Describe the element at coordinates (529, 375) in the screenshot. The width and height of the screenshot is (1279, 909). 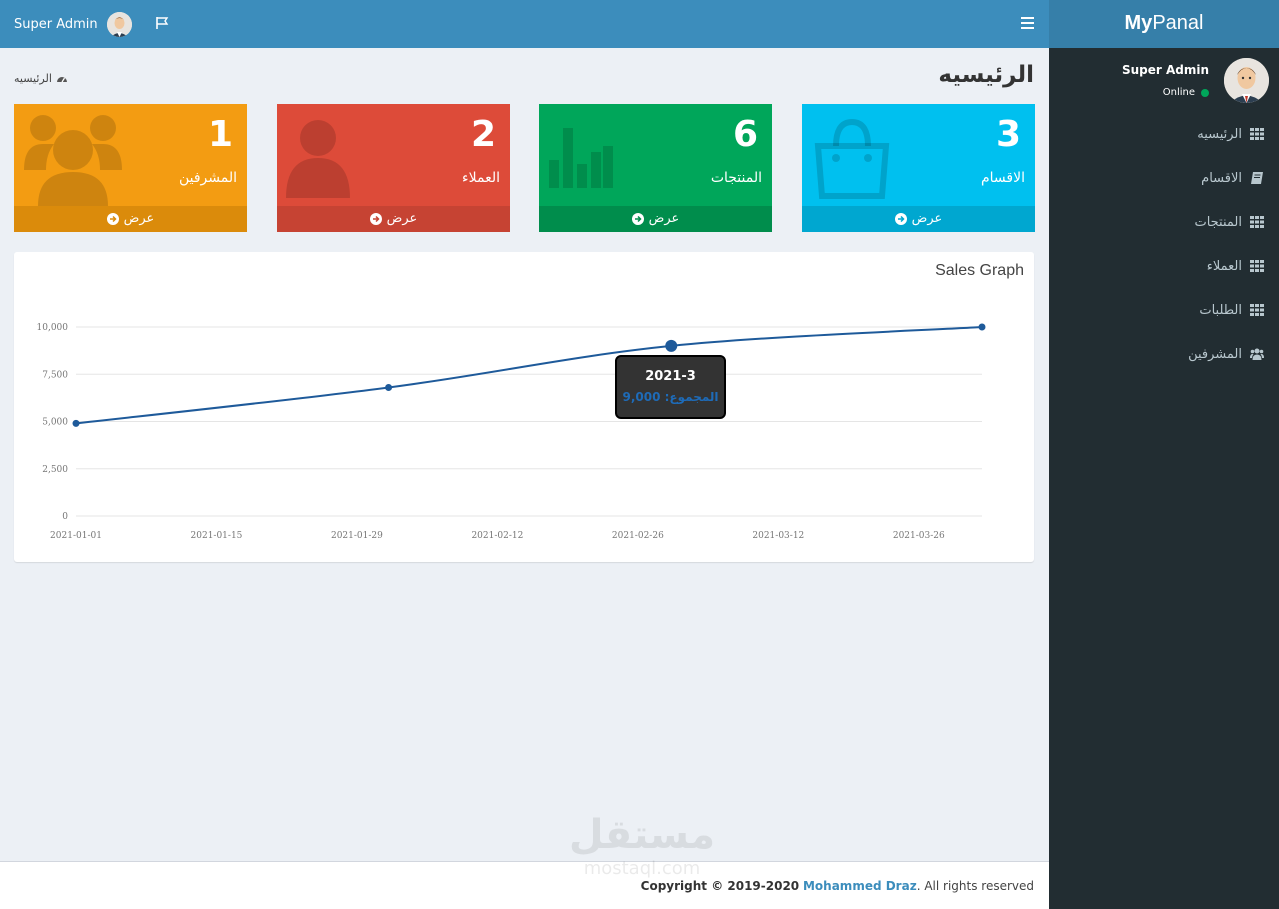
I see `series-line` at that location.